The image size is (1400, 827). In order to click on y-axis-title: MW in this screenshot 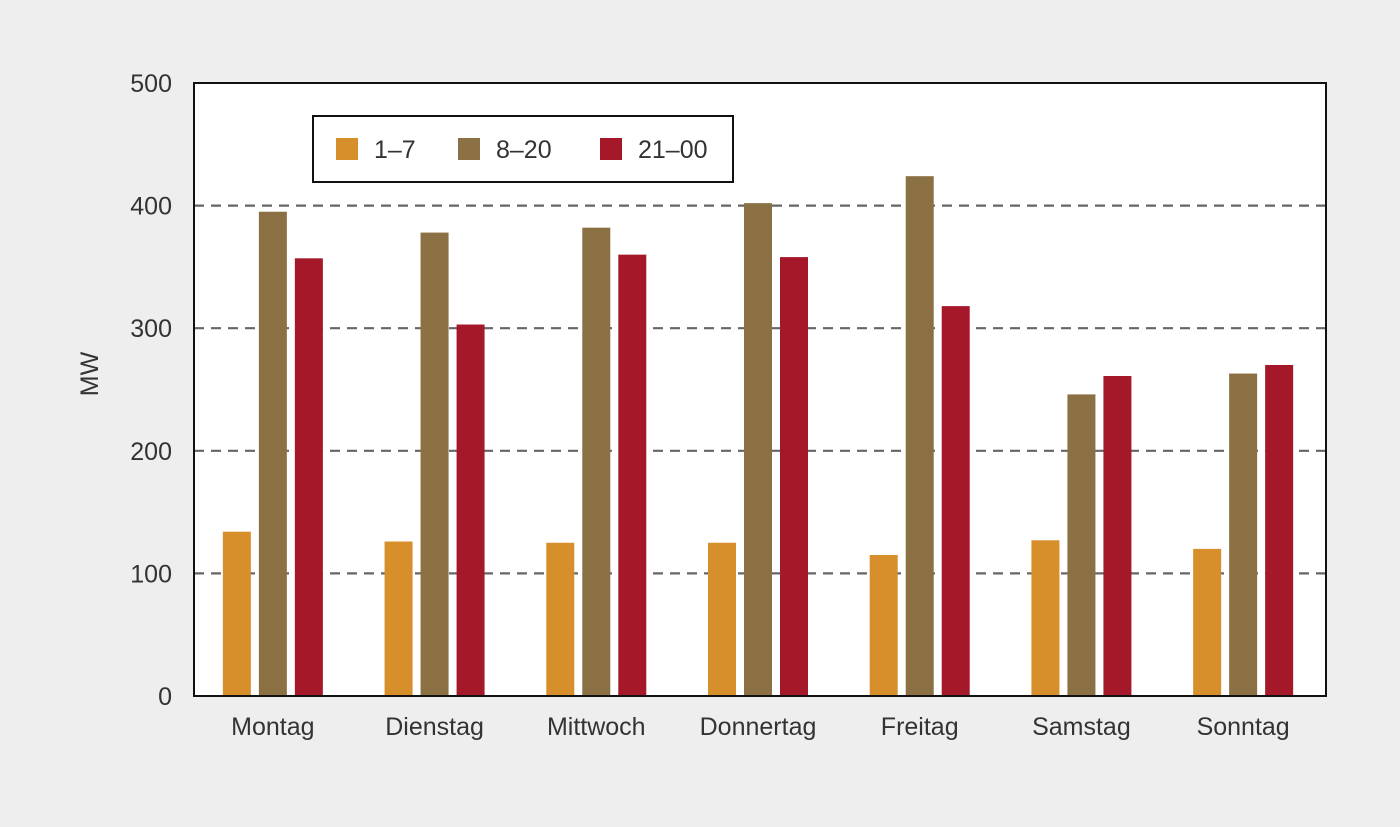, I will do `click(90, 373)`.